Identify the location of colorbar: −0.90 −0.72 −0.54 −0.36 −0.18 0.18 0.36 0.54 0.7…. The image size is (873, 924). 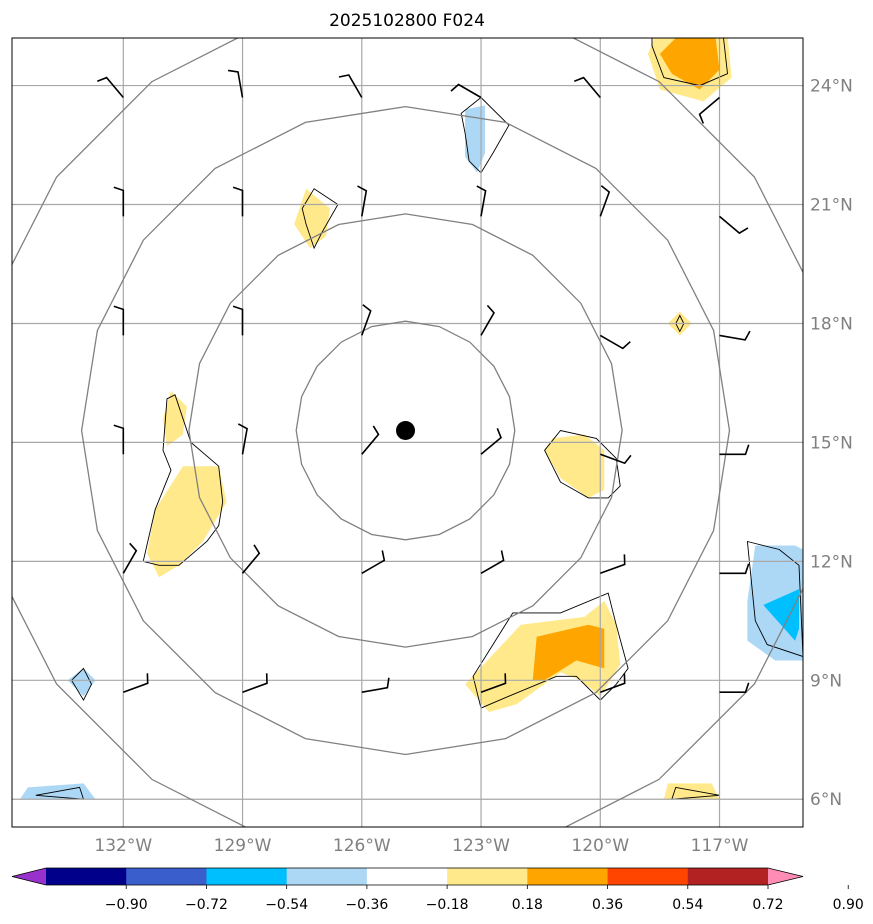
(437, 890).